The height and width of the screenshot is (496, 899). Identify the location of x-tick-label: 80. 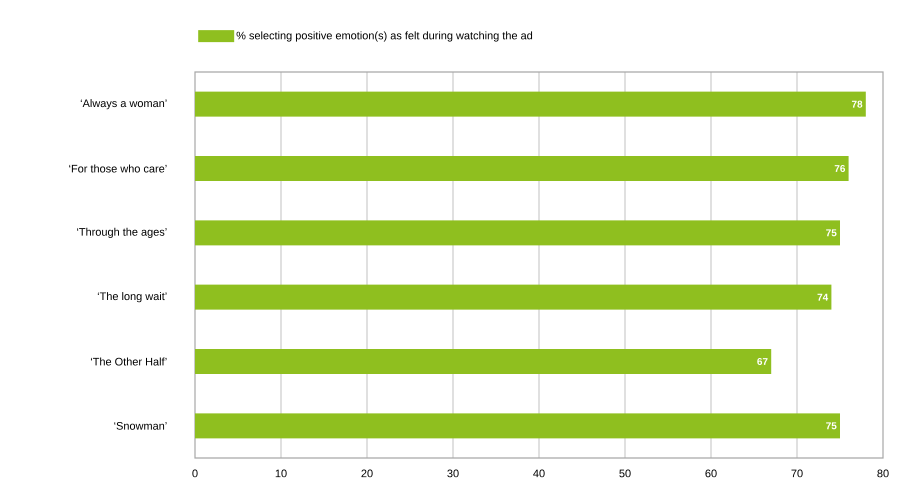
(883, 474).